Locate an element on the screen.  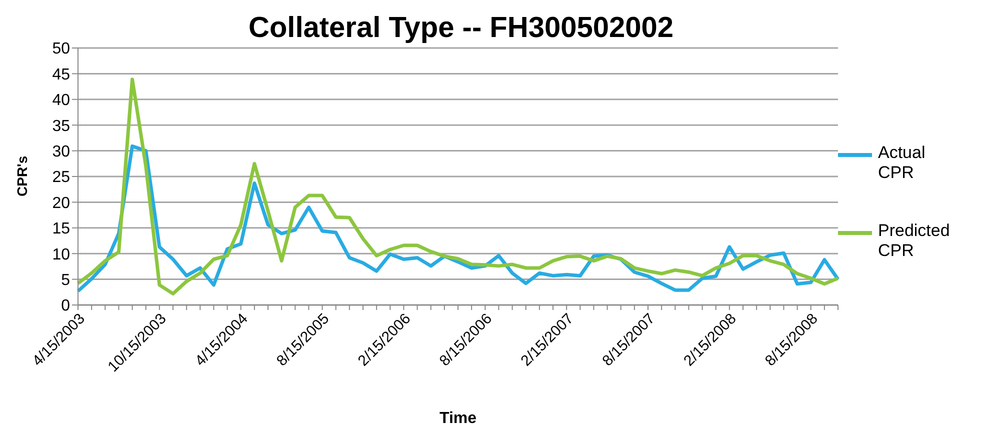
y-axis-title: CPR's is located at coordinates (22, 176).